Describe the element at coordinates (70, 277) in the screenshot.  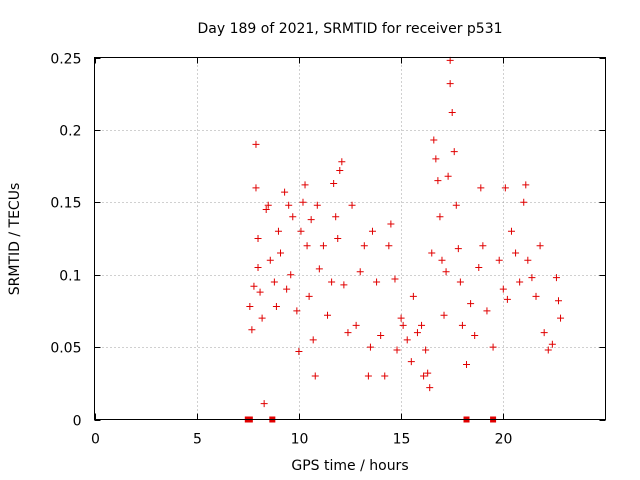
I see `y-tick-label: 0.1` at that location.